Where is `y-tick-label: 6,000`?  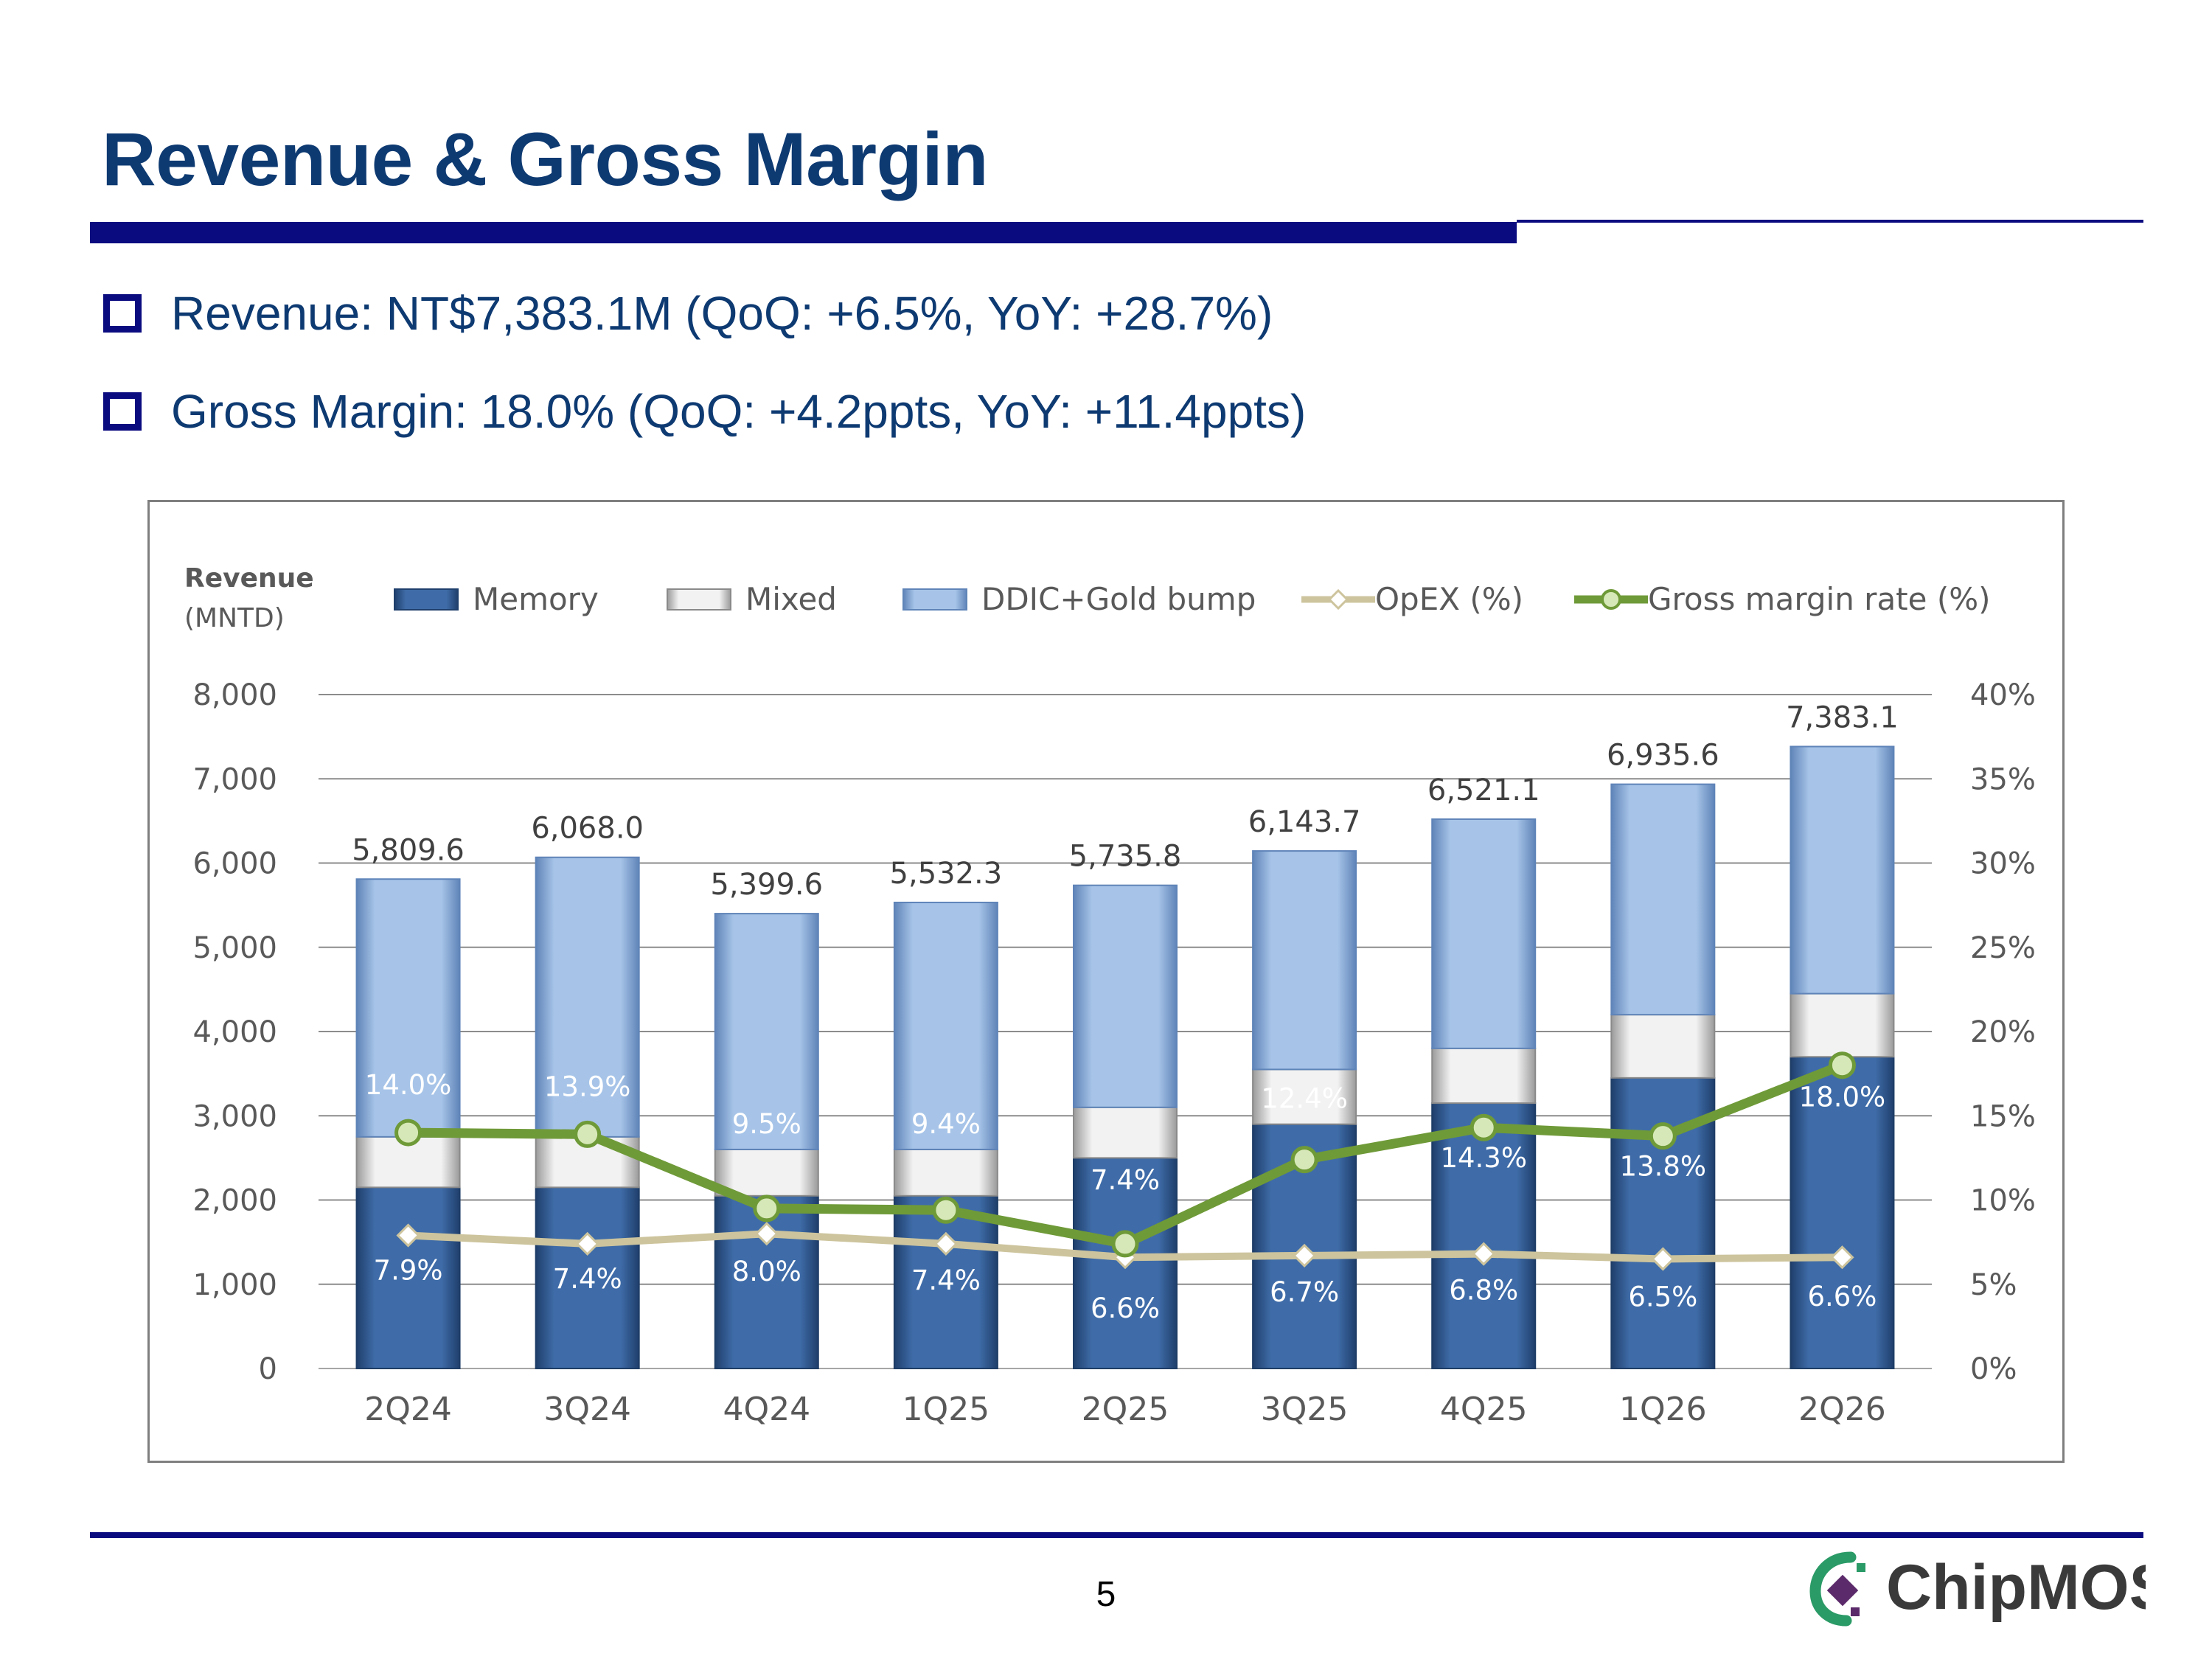 y-tick-label: 6,000 is located at coordinates (234, 864).